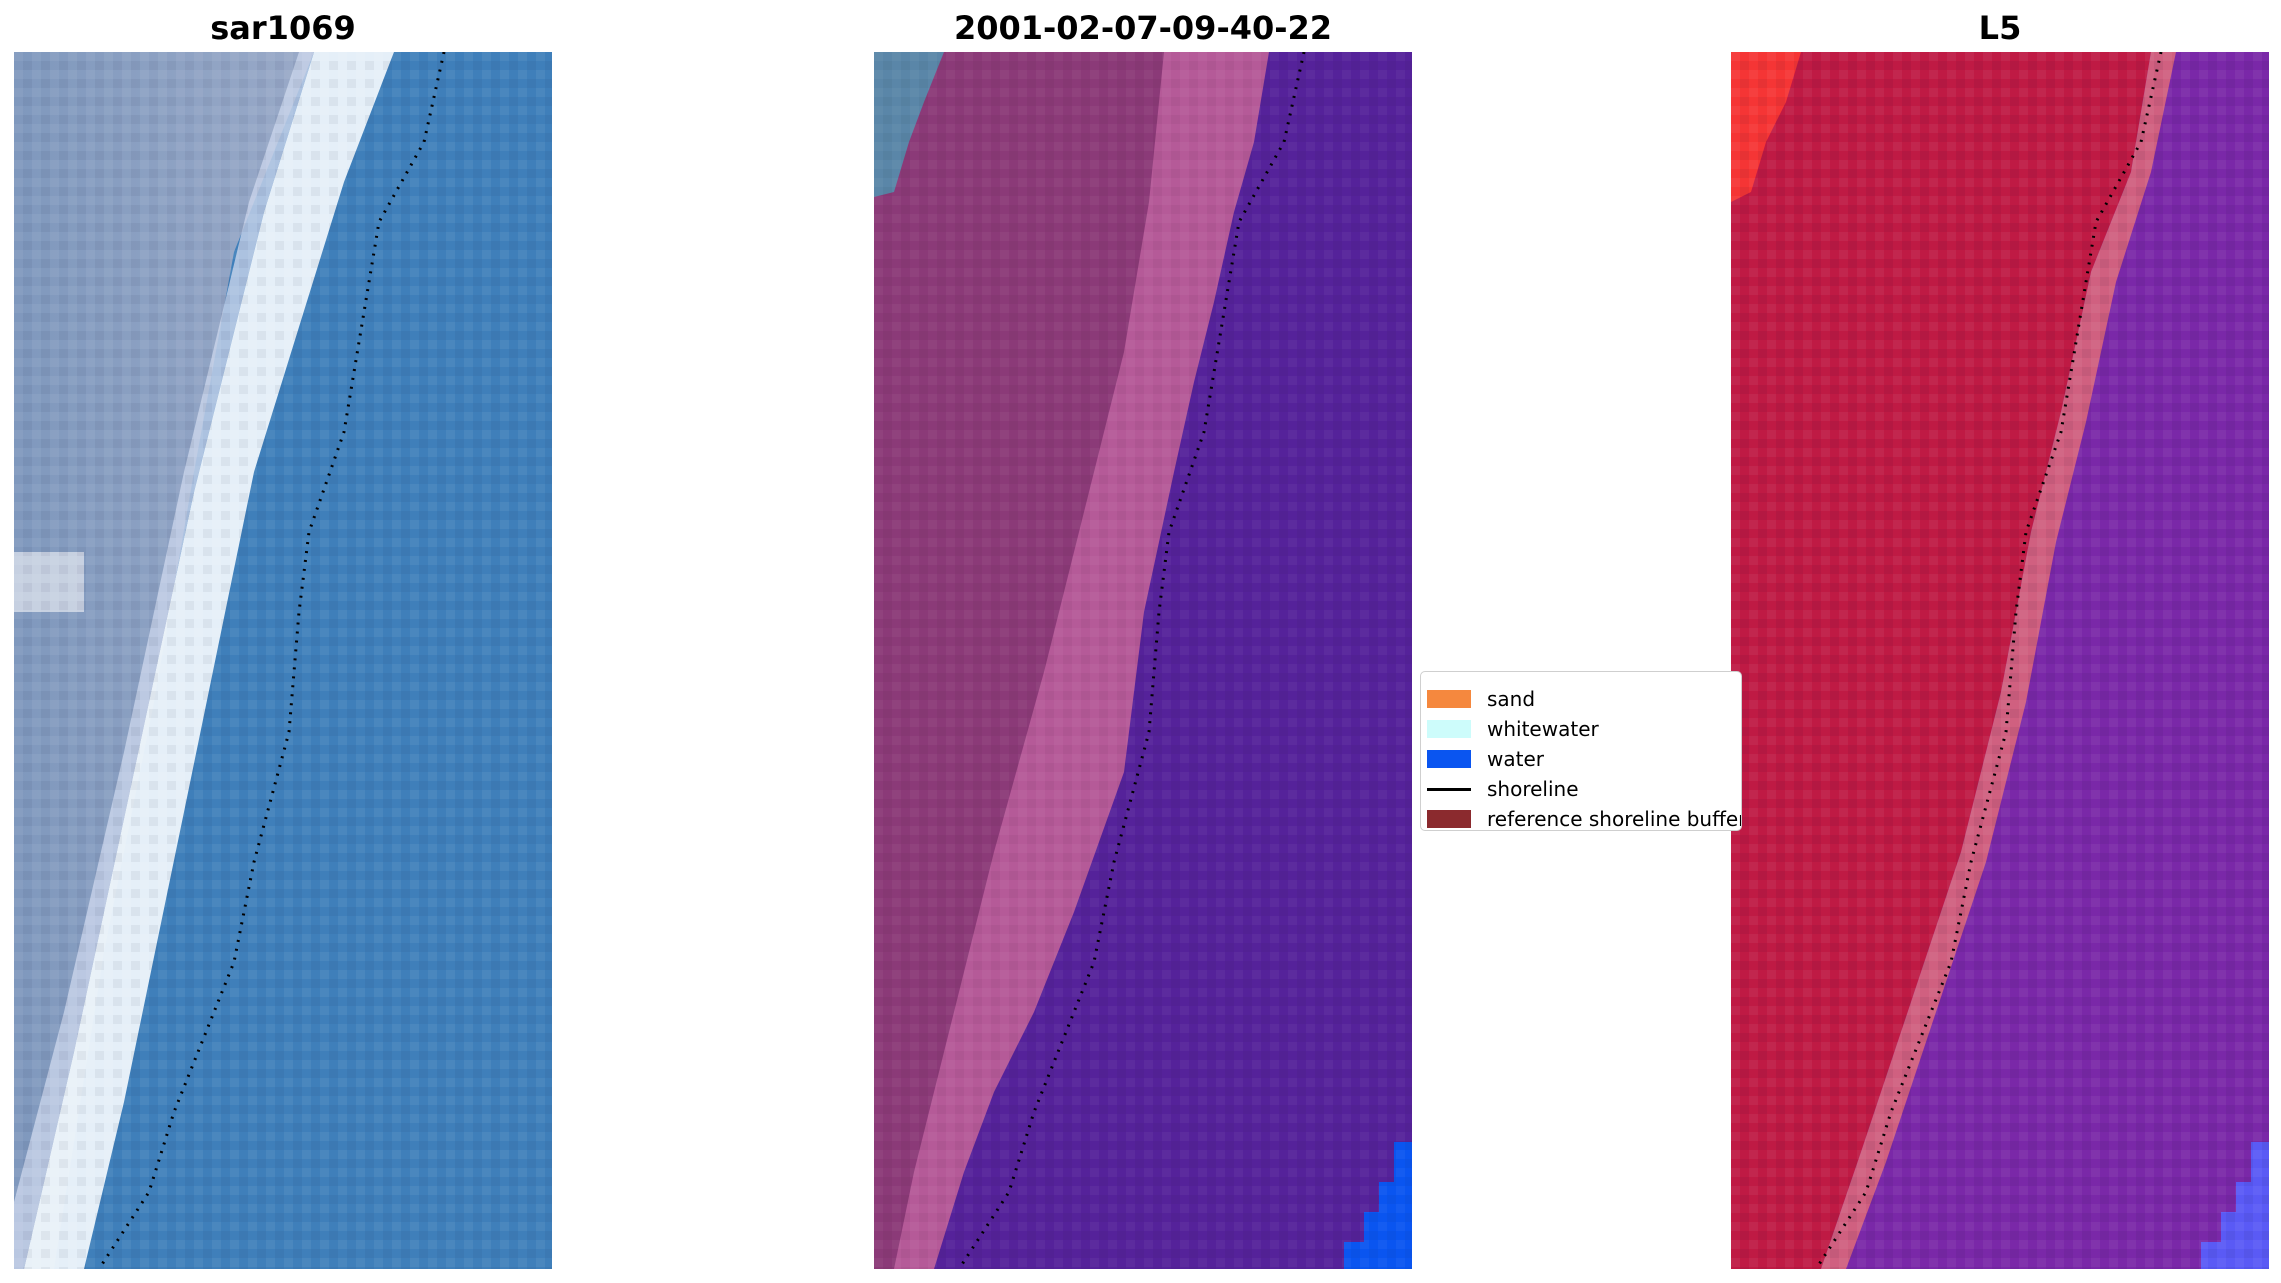 This screenshot has width=2281, height=1283. Describe the element at coordinates (1449, 699) in the screenshot. I see `legend-swatch-sand` at that location.